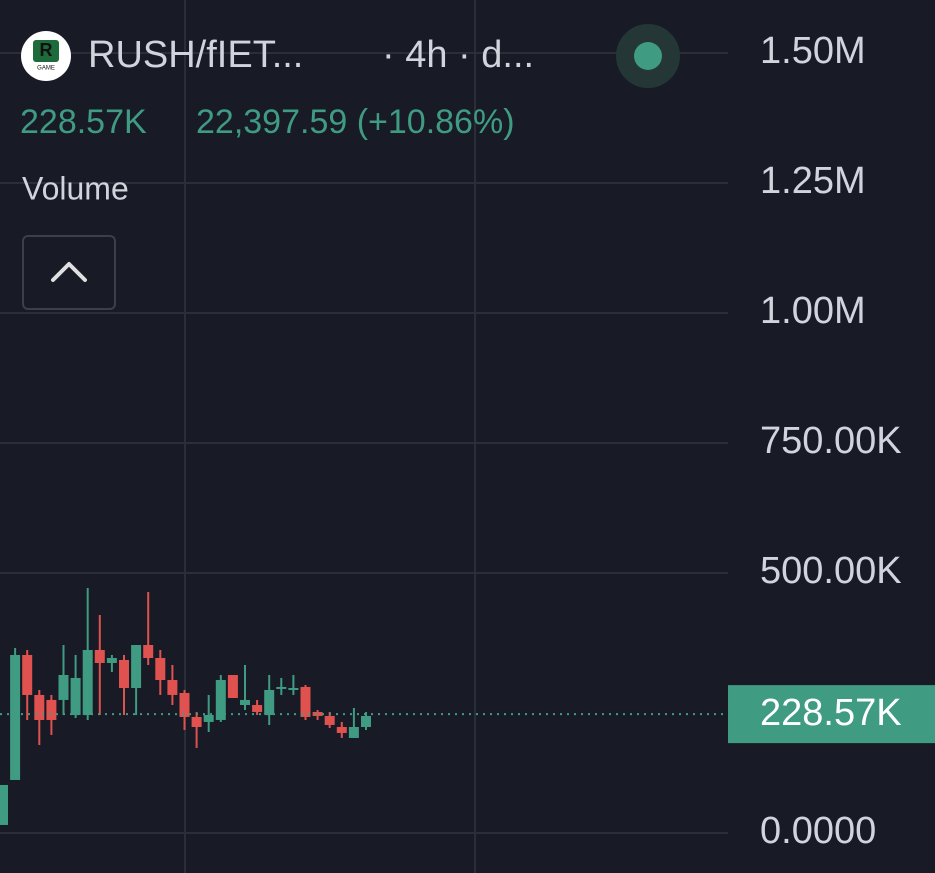 This screenshot has height=873, width=935. What do you see at coordinates (813, 51) in the screenshot?
I see `y-tick-label: 1.50M` at bounding box center [813, 51].